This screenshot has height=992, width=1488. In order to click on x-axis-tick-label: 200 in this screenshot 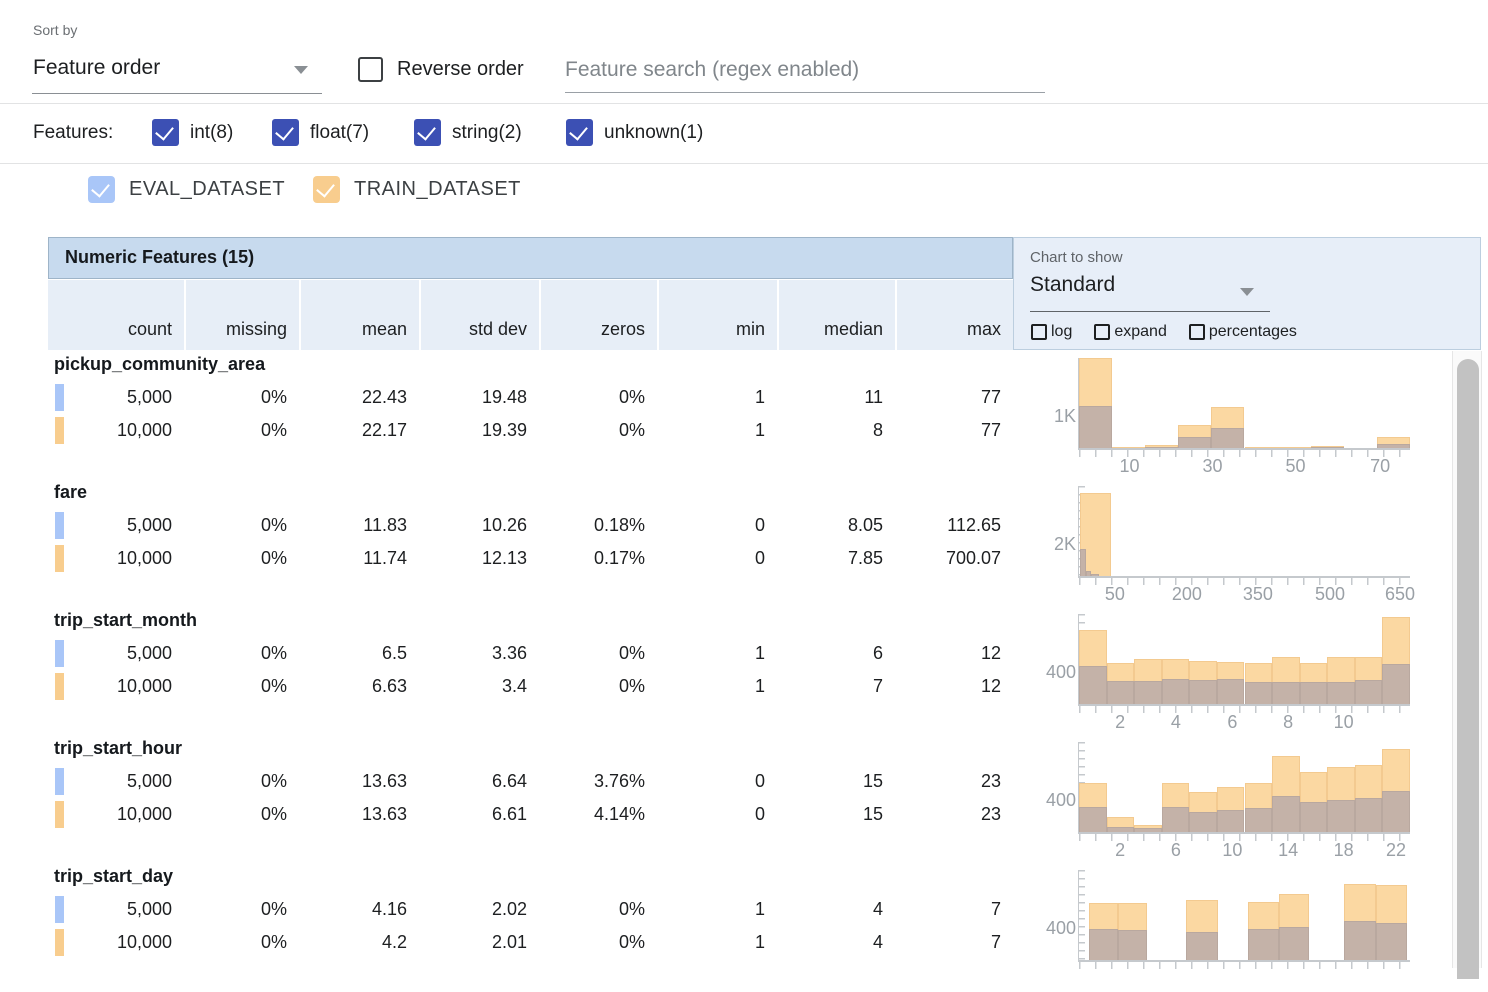, I will do `click(1186, 594)`.